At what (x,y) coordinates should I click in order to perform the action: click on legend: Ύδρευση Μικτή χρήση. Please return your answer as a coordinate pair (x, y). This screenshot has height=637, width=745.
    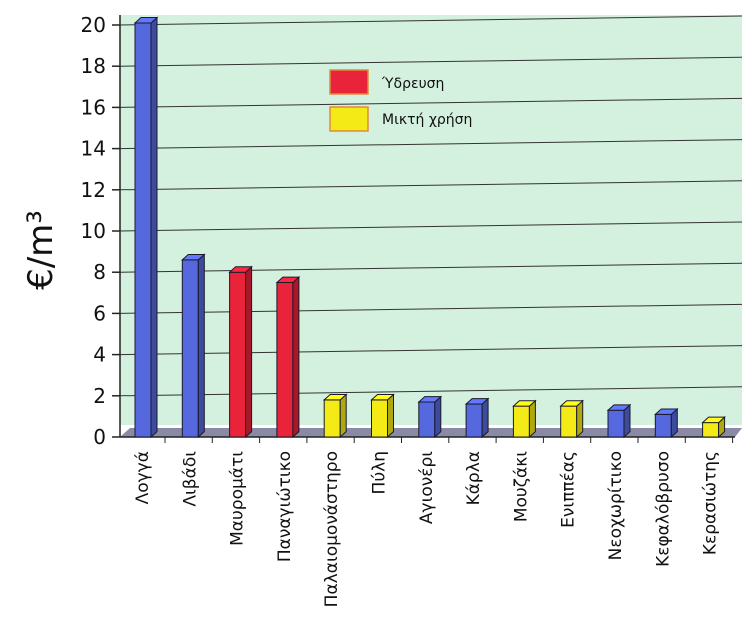
    Looking at the image, I should click on (400, 100).